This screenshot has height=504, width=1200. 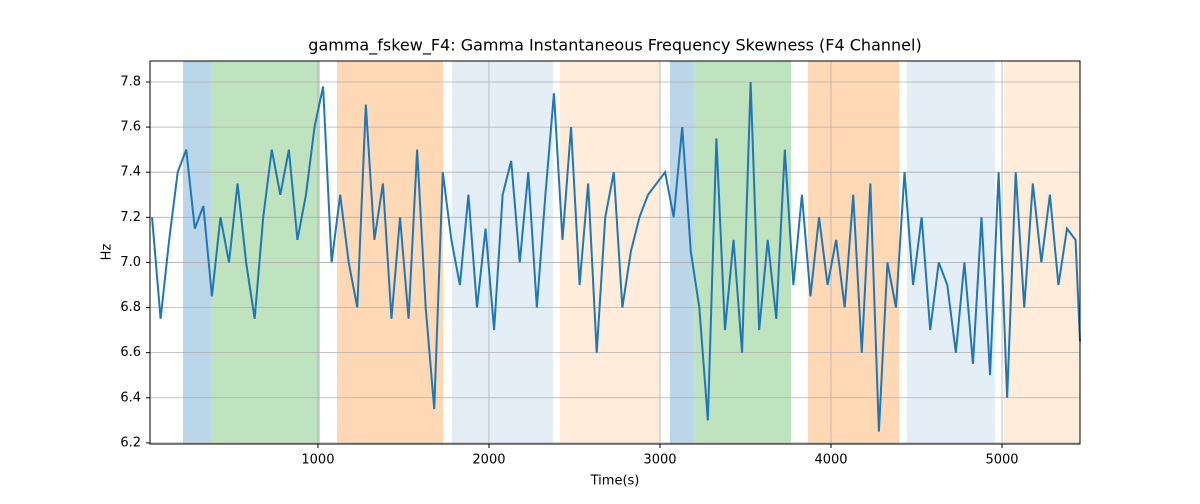 What do you see at coordinates (130, 442) in the screenshot?
I see `y-tick-label: 6.2` at bounding box center [130, 442].